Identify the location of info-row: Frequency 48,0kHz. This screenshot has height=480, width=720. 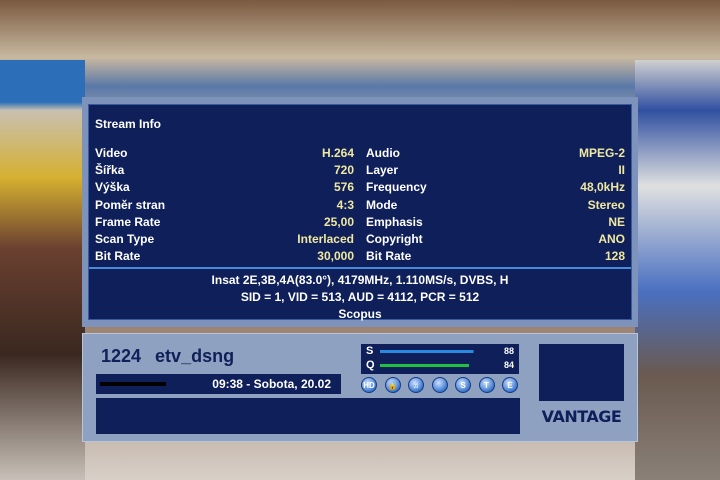
(495, 187).